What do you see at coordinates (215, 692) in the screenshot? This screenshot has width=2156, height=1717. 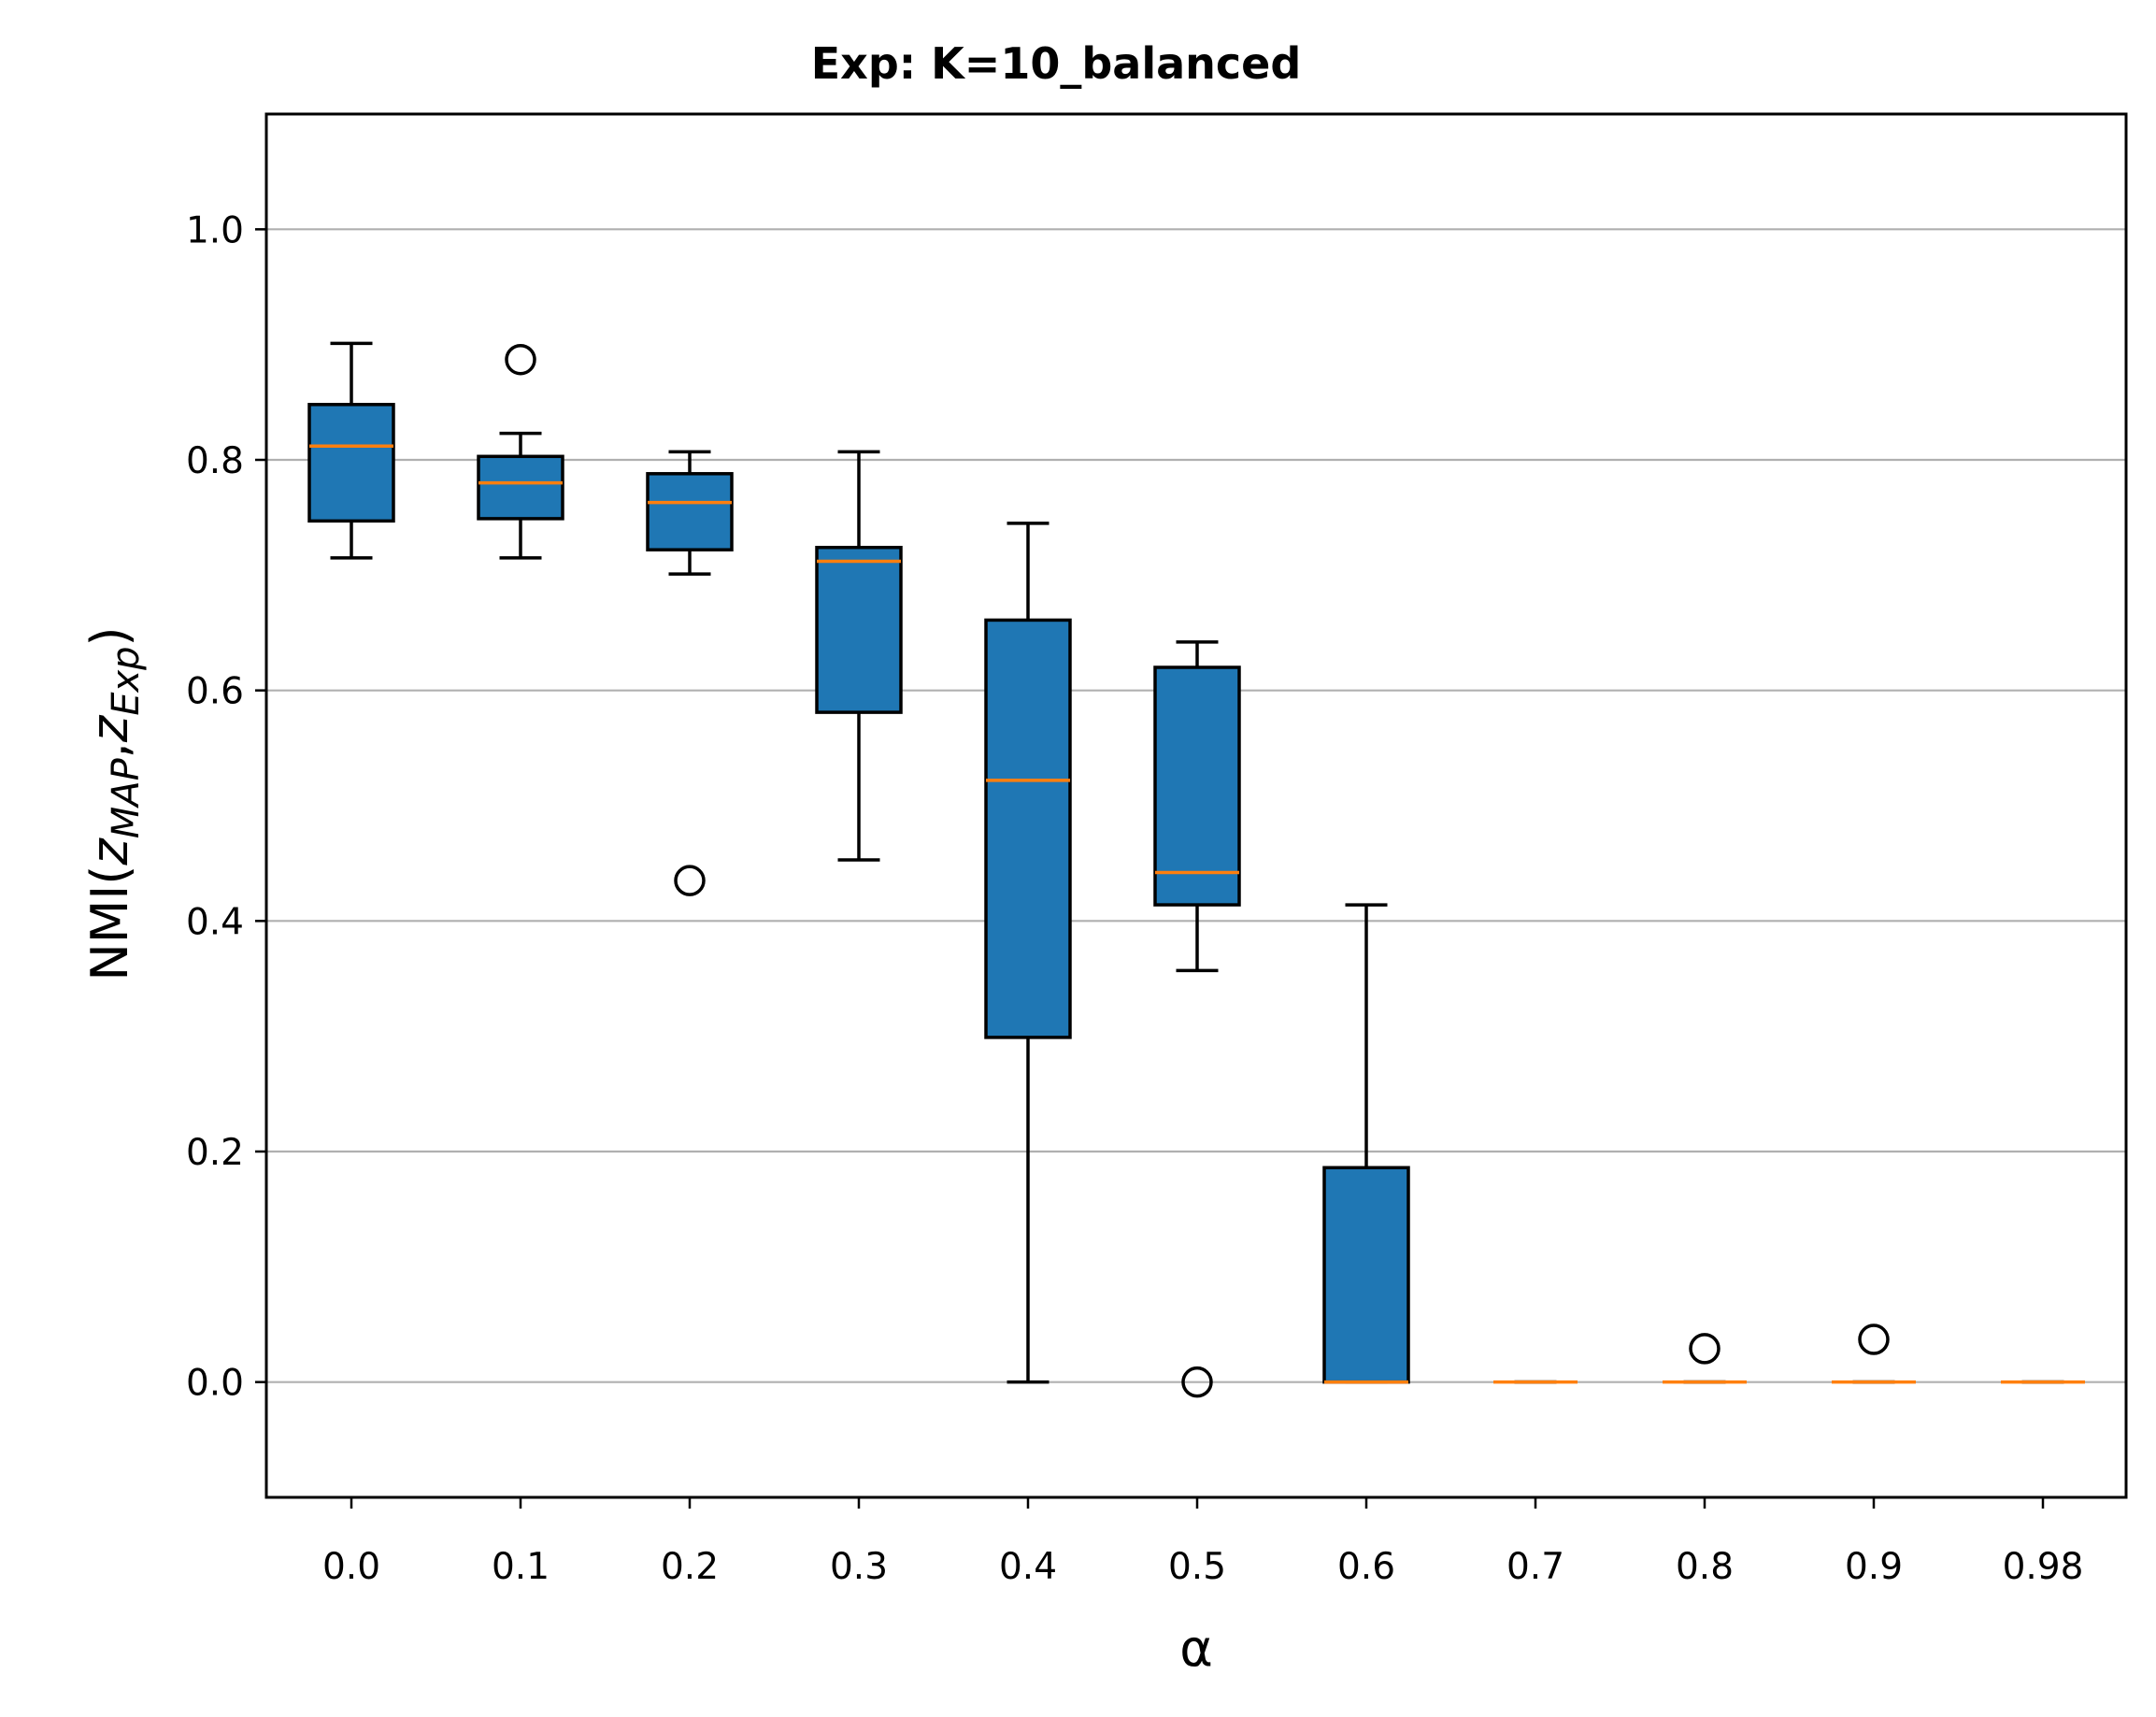 I see `y-tick-label: 0.6` at bounding box center [215, 692].